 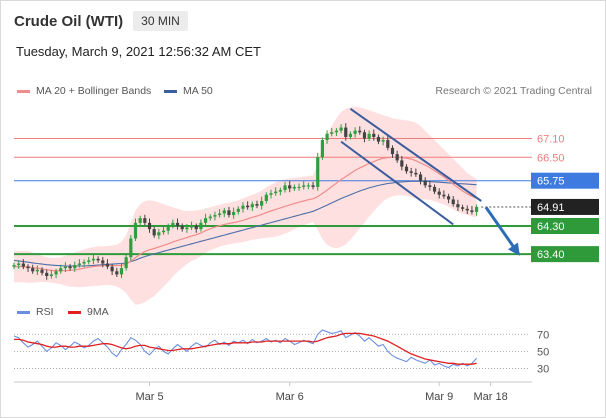 I want to click on level-tag-64.91, so click(x=565, y=206).